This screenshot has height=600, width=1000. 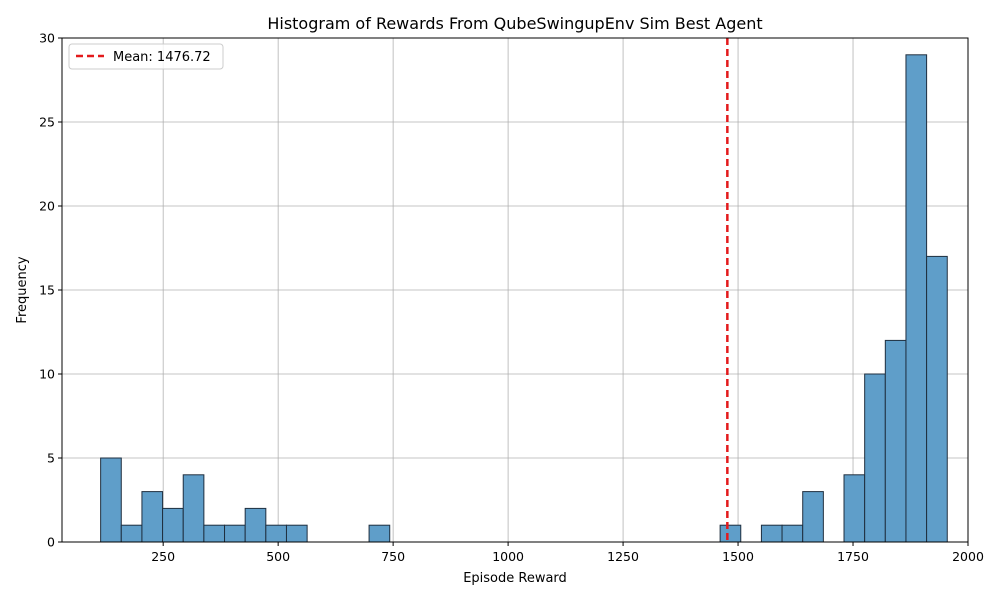 I want to click on y-axis-ticks: 0 5 10 15 20 25 30, so click(x=50, y=290).